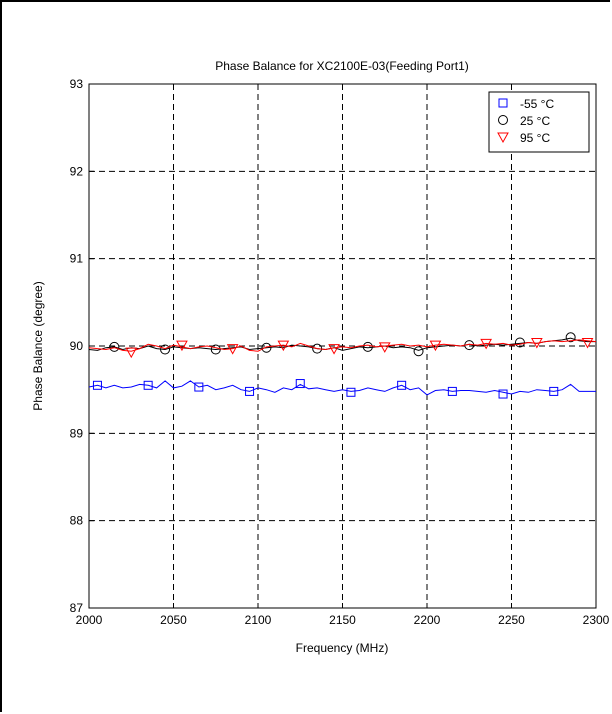  What do you see at coordinates (511, 620) in the screenshot?
I see `x-tick-label: 2250` at bounding box center [511, 620].